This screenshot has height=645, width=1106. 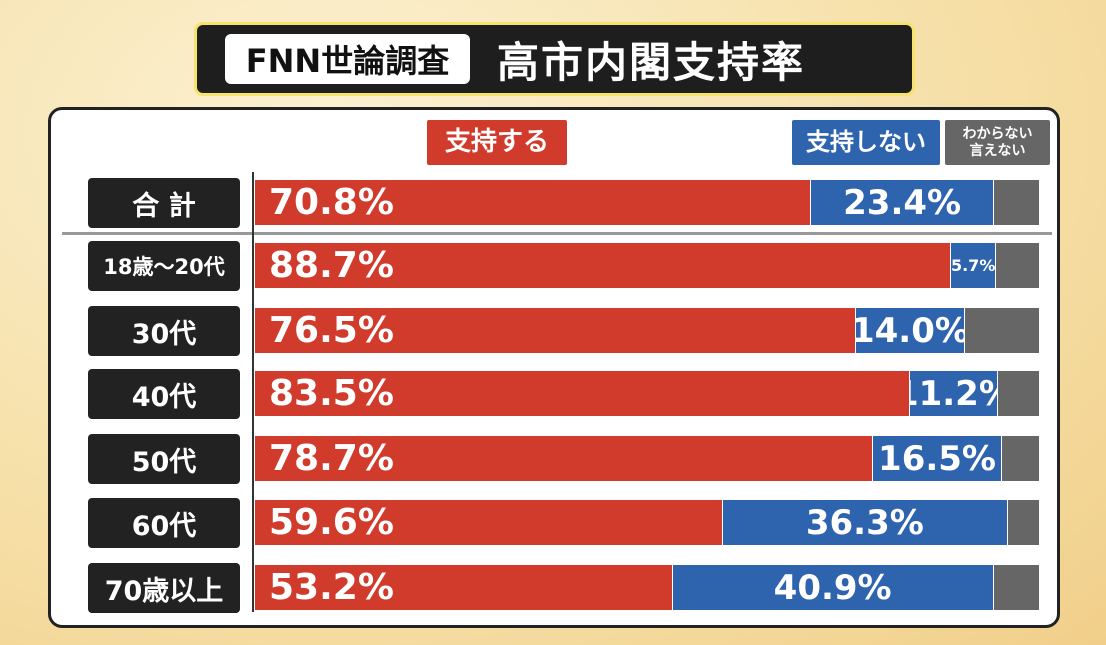 What do you see at coordinates (331, 522) in the screenshot?
I see `value-label: 59.6%` at bounding box center [331, 522].